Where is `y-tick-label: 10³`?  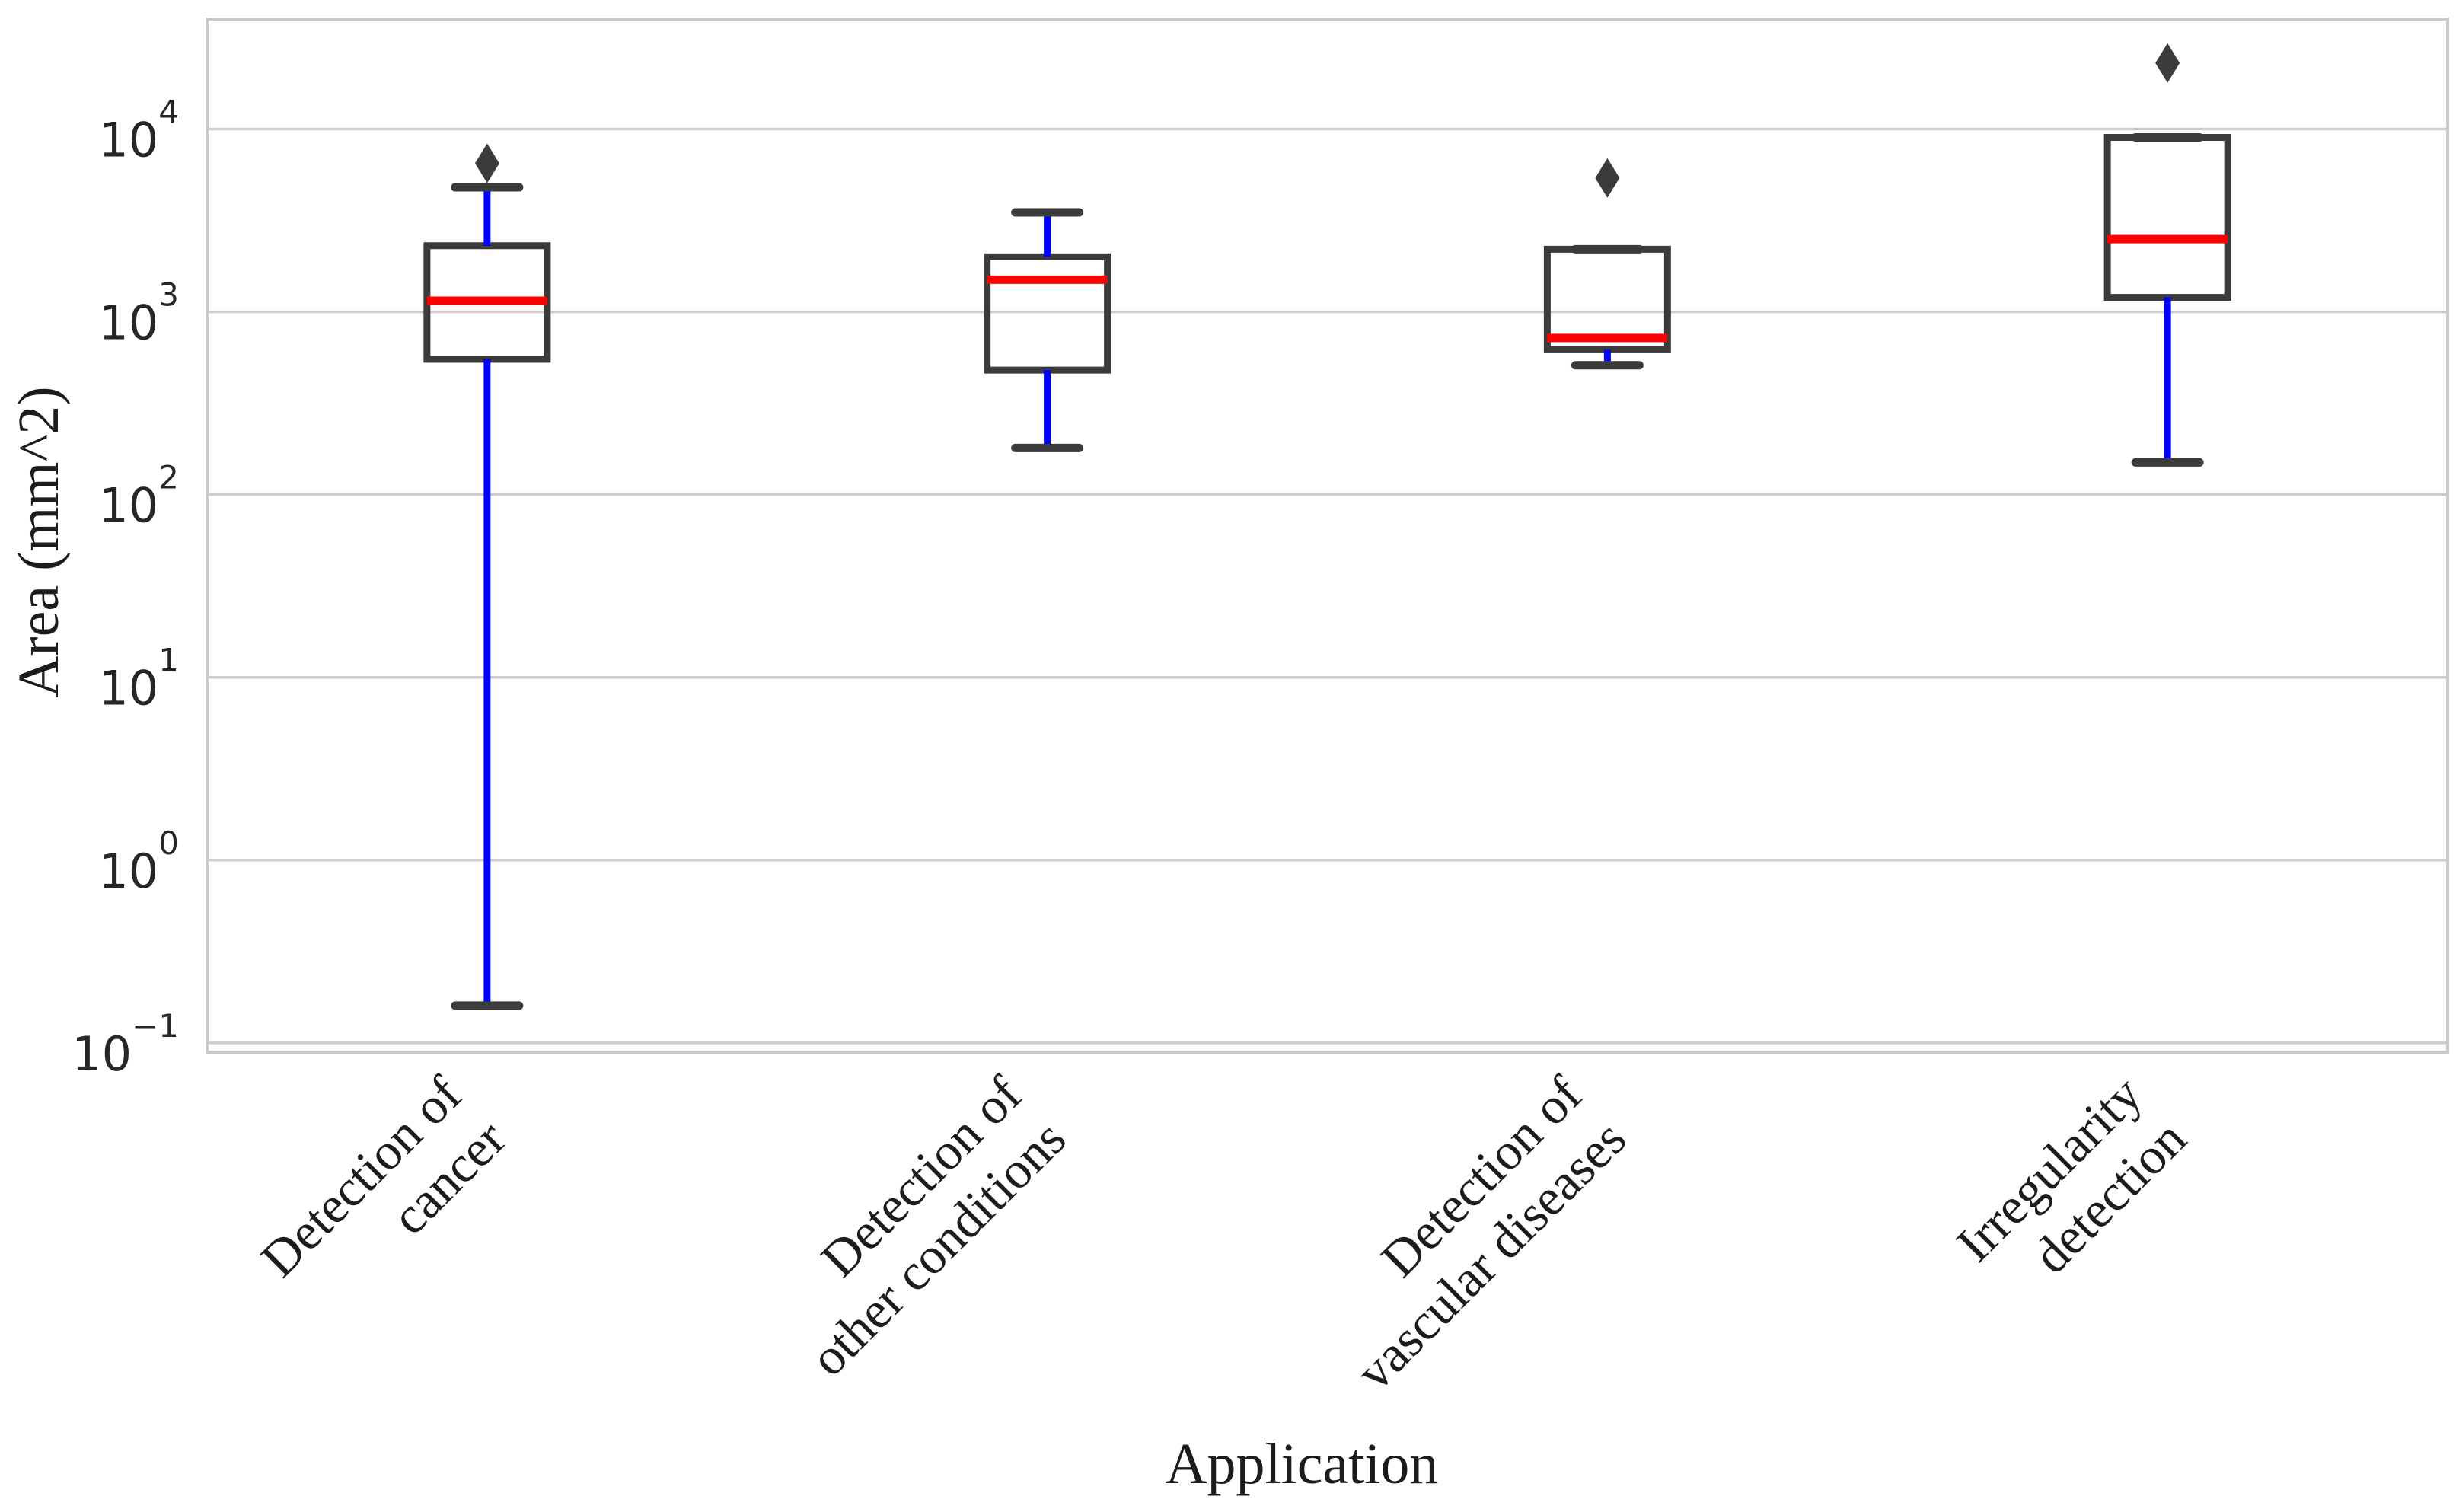
y-tick-label: 10³ is located at coordinates (138, 313).